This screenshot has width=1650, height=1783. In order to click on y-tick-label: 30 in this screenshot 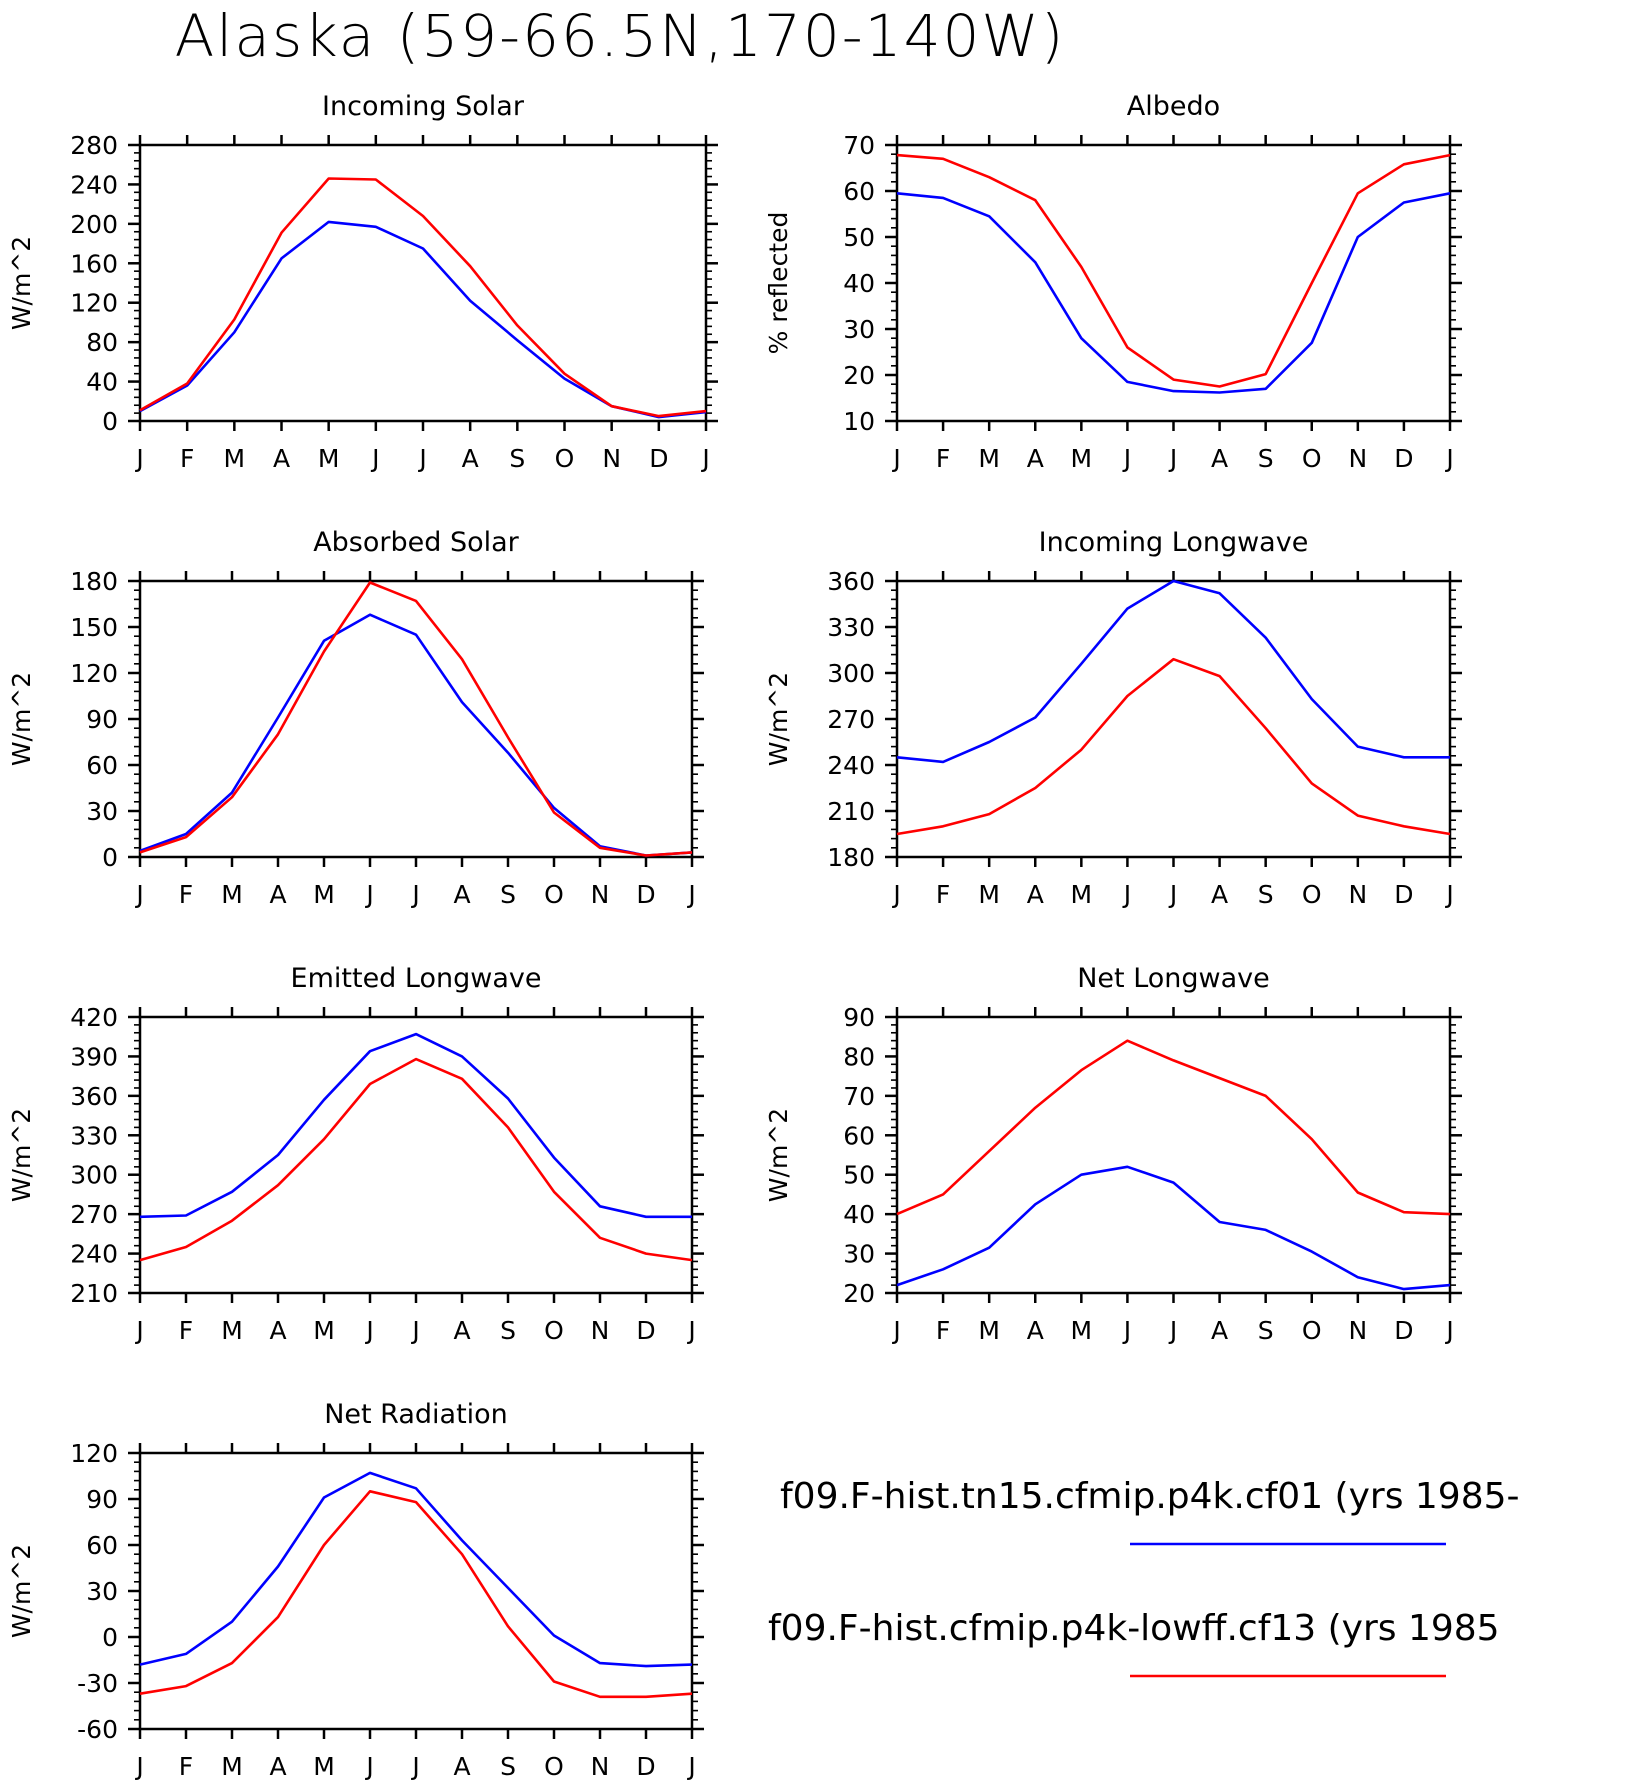, I will do `click(102, 1591)`.